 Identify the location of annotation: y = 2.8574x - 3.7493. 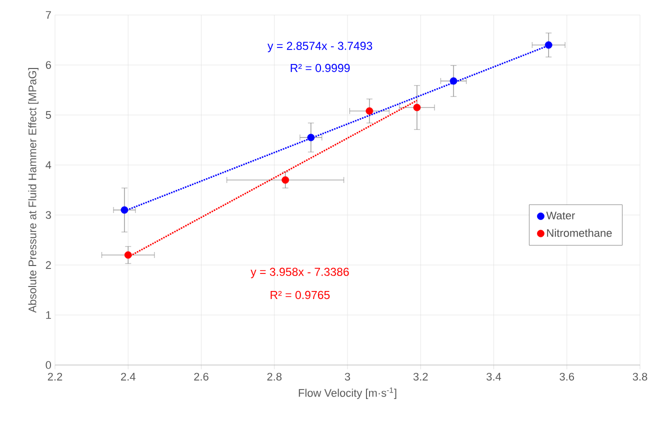
(320, 47).